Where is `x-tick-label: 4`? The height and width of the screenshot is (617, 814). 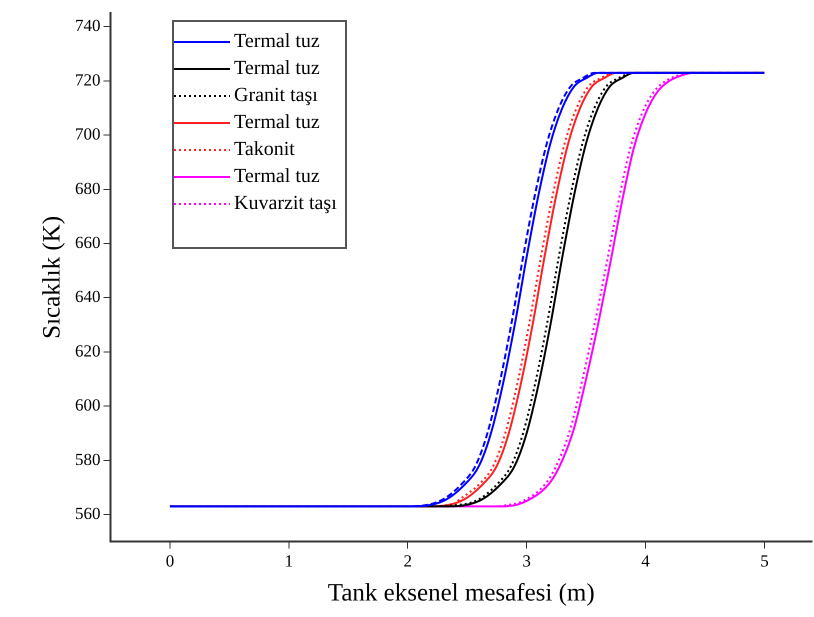 x-tick-label: 4 is located at coordinates (645, 560).